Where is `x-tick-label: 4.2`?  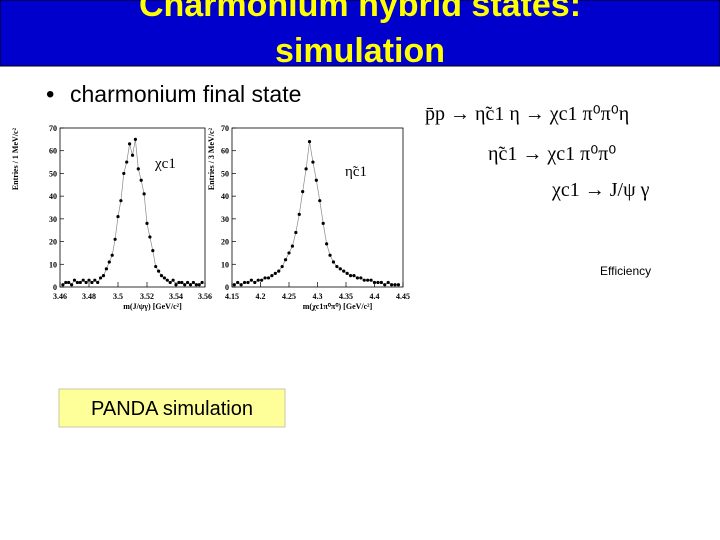 x-tick-label: 4.2 is located at coordinates (261, 296).